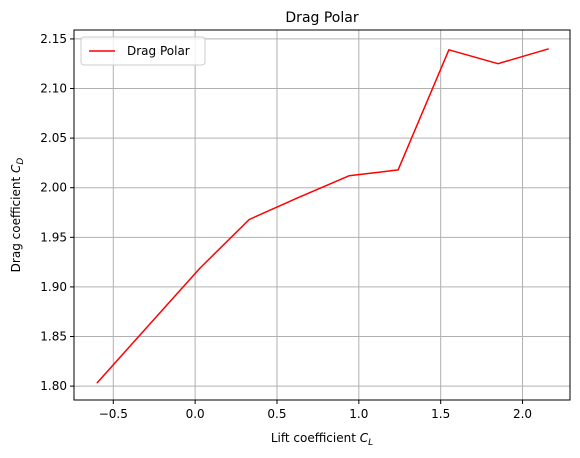 This screenshot has height=458, width=580. I want to click on y-tick-label: 2.10, so click(53, 89).